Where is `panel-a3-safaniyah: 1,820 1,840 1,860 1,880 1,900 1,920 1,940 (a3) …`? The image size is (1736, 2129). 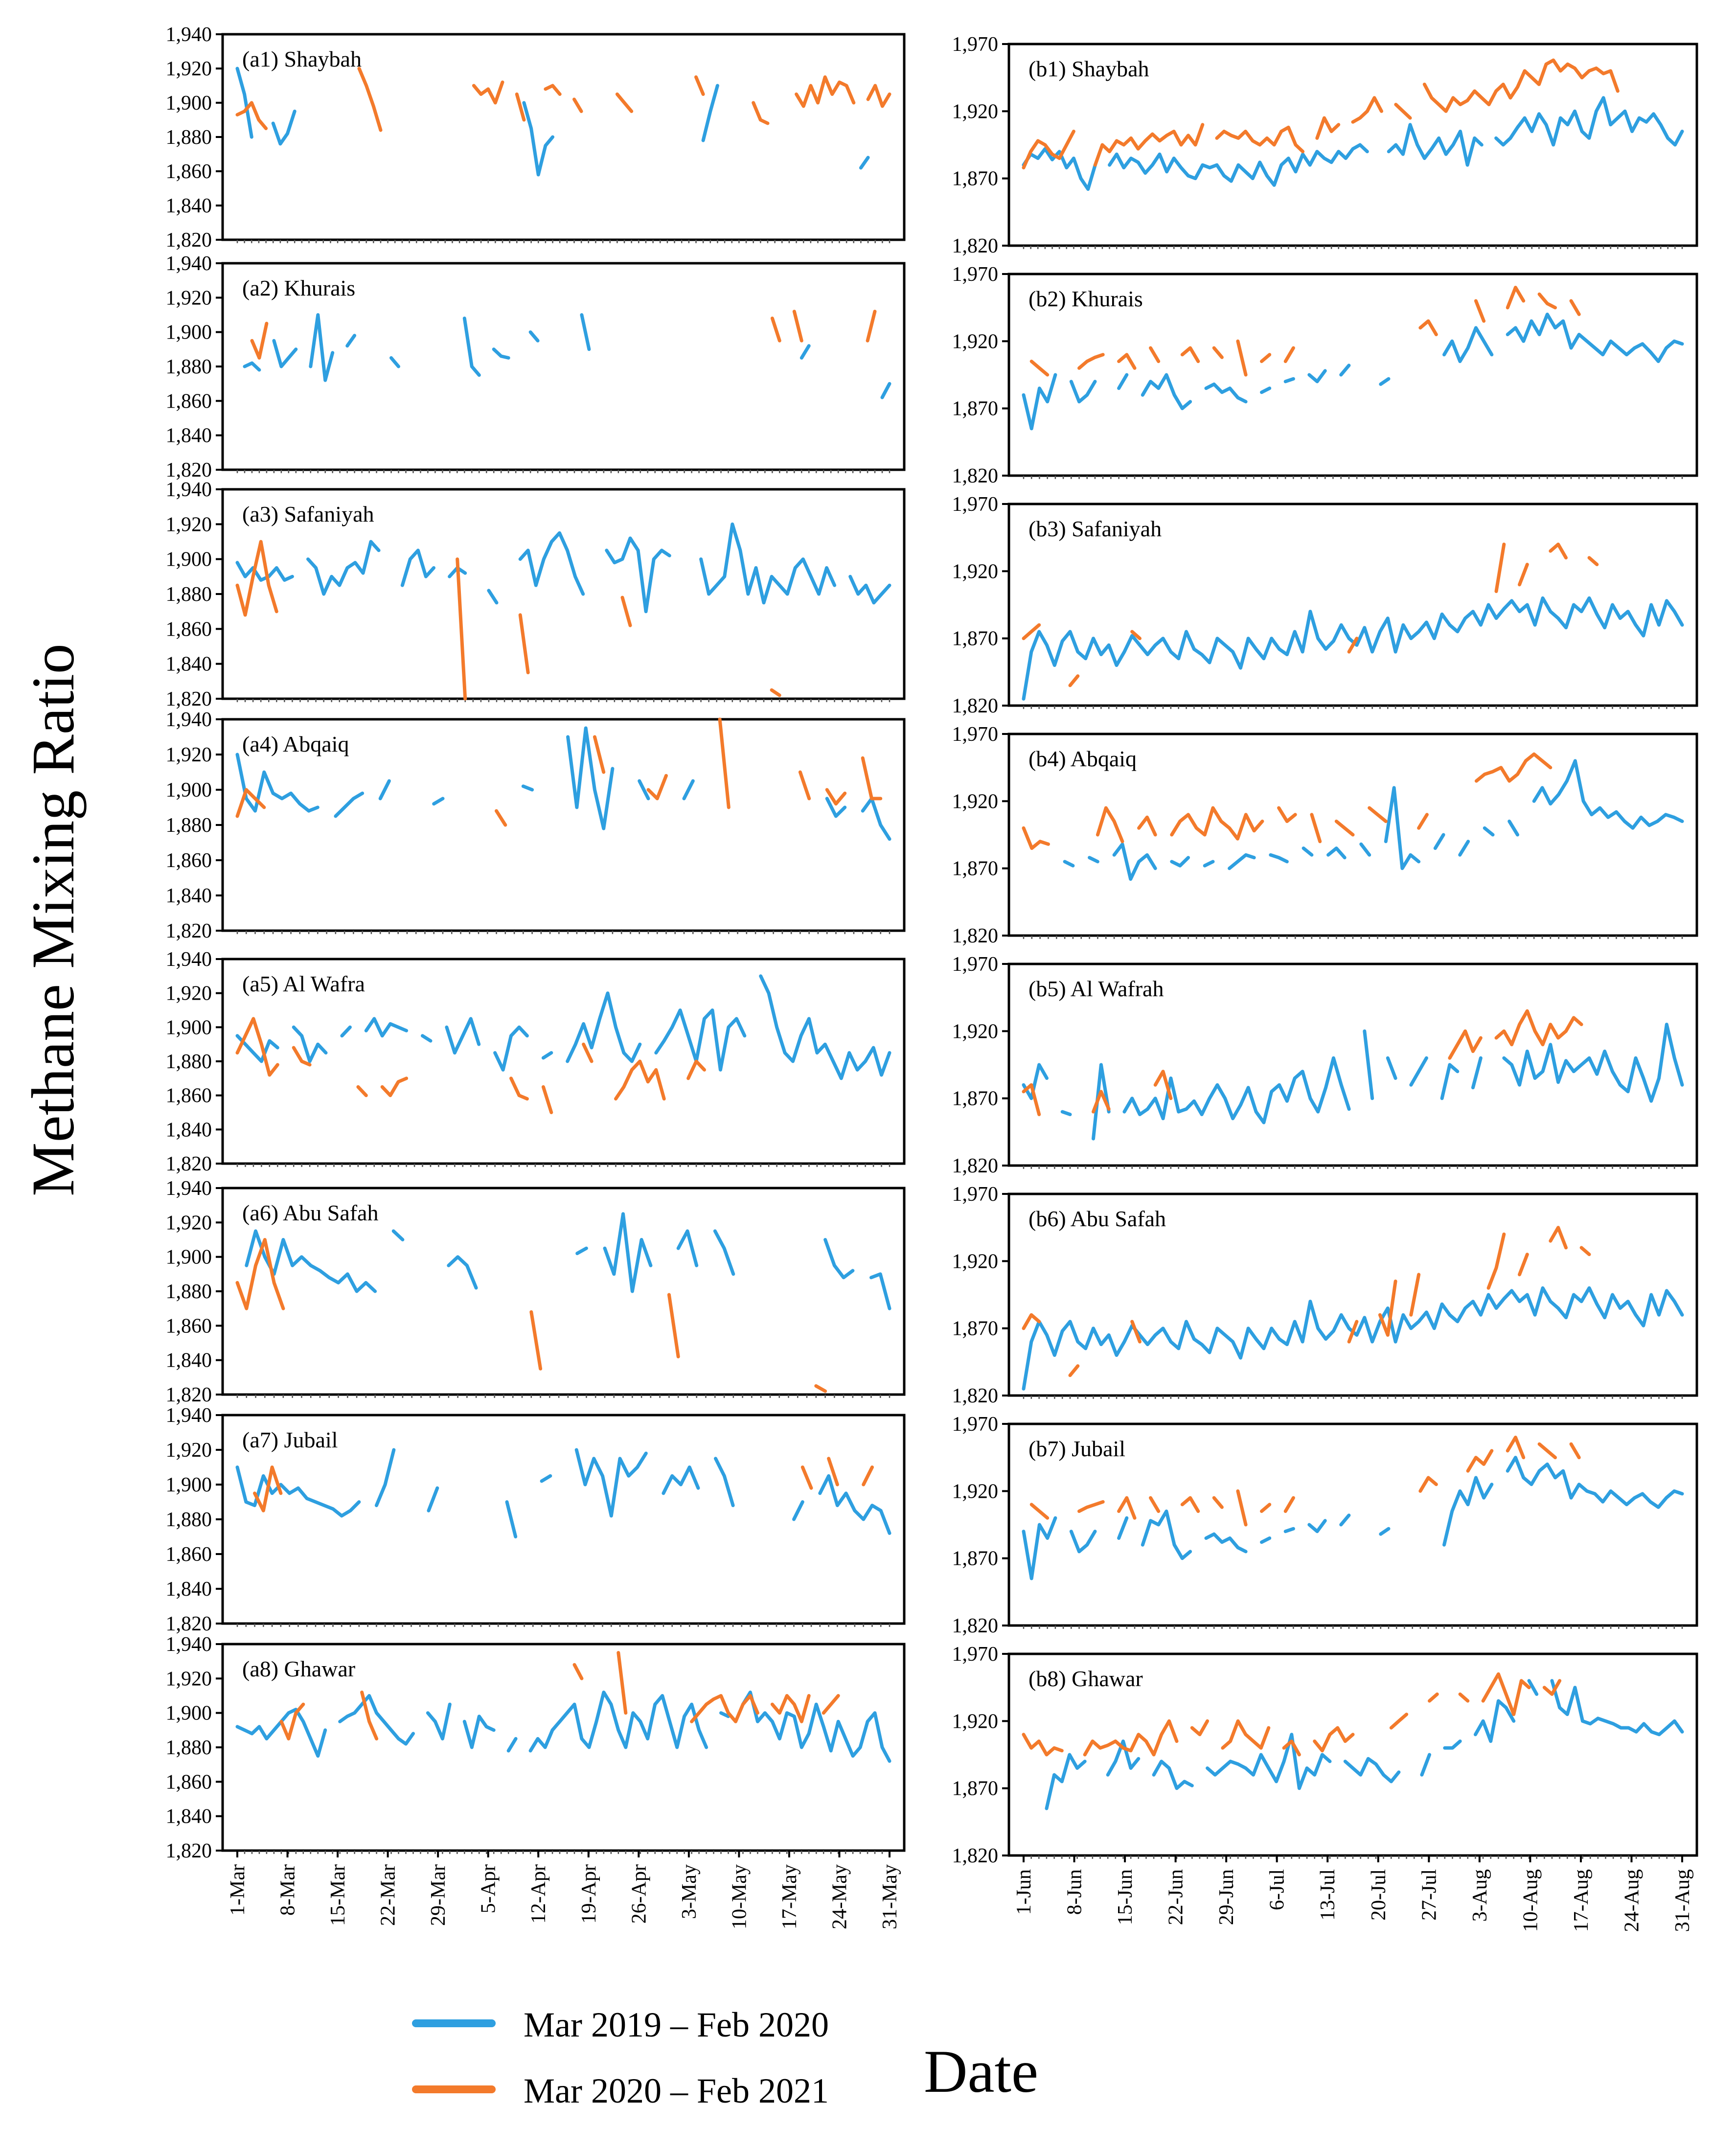 panel-a3-safaniyah: 1,820 1,840 1,860 1,880 1,900 1,920 1,940 (a3) … is located at coordinates (536, 595).